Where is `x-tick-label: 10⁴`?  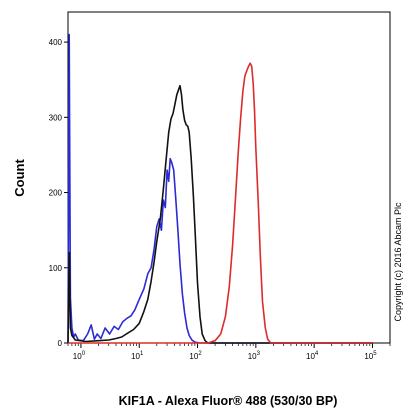 x-tick-label: 10⁴ is located at coordinates (312, 356).